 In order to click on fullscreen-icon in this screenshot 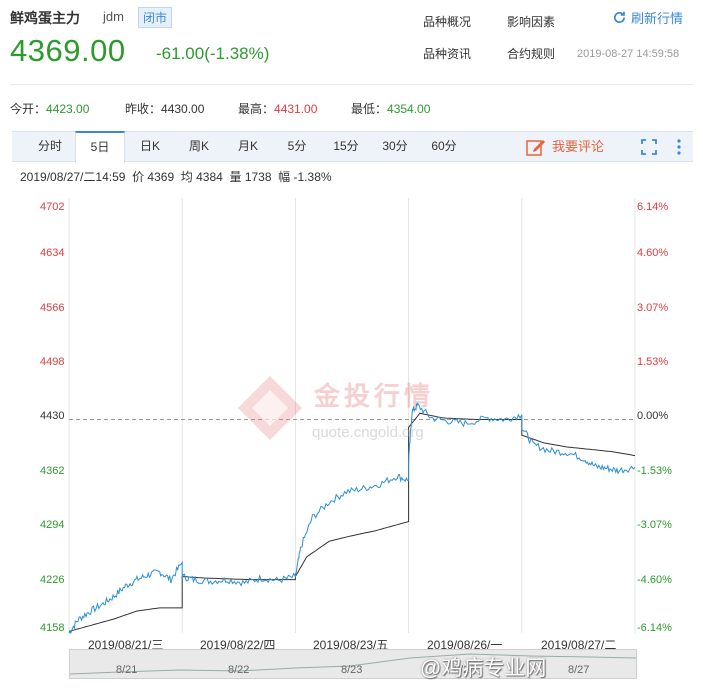, I will do `click(649, 147)`.